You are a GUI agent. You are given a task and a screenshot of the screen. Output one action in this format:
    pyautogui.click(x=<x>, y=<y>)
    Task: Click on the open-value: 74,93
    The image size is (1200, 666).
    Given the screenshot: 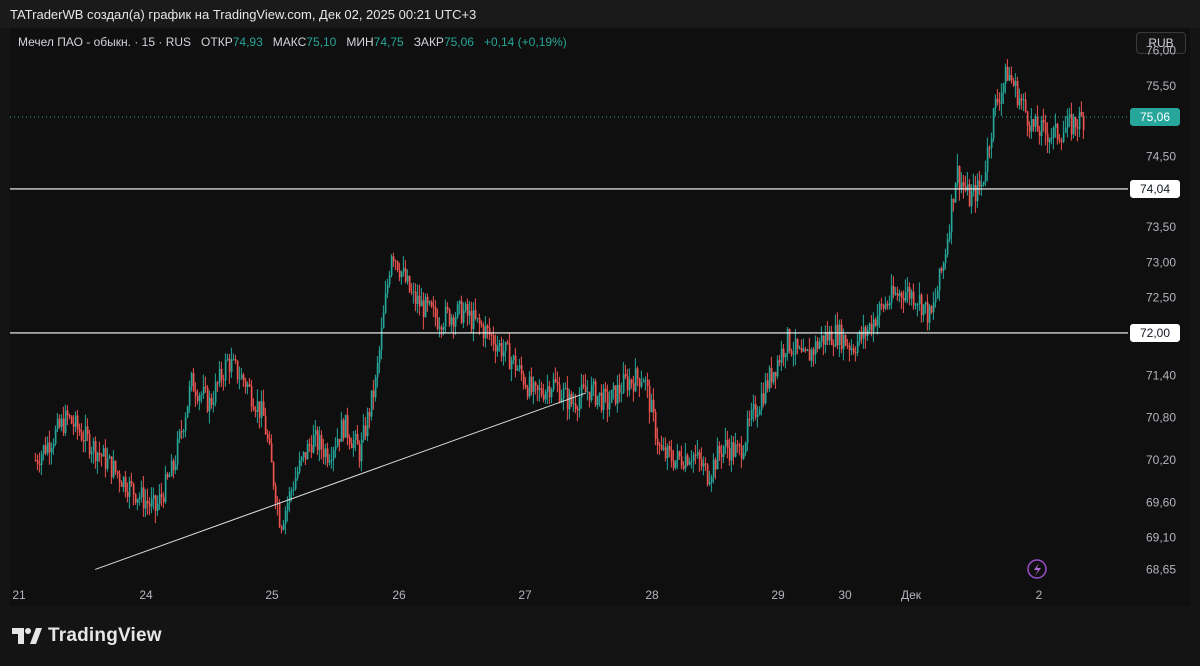 What is the action you would take?
    pyautogui.click(x=247, y=42)
    